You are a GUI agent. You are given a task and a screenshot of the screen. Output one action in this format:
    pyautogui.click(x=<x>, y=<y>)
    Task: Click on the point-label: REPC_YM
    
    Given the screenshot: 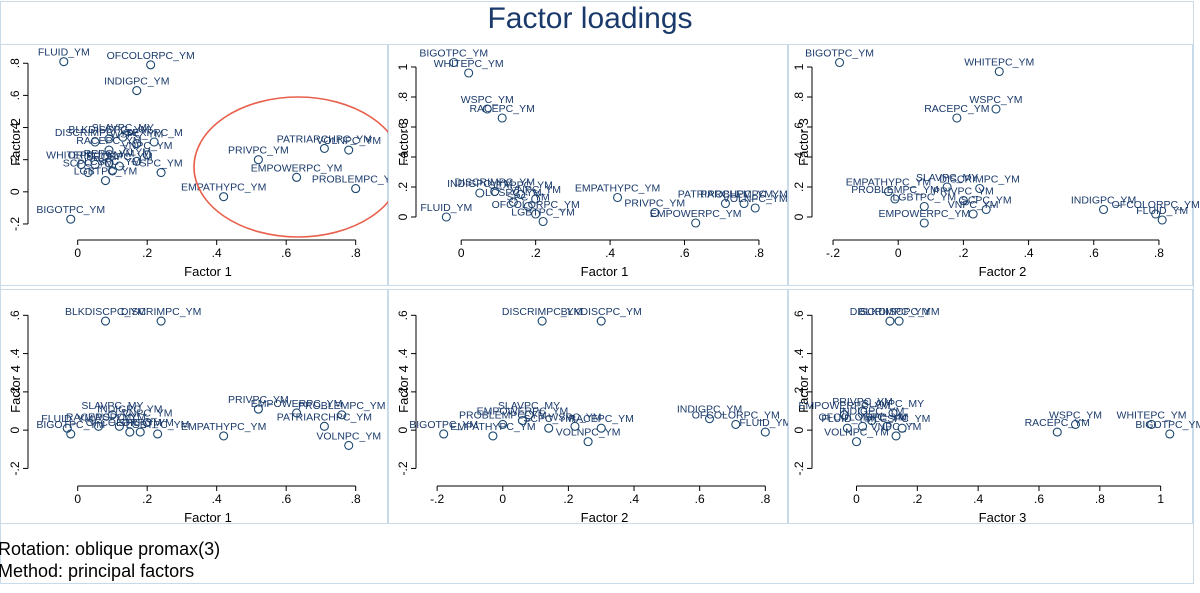 What is the action you would take?
    pyautogui.click(x=109, y=154)
    